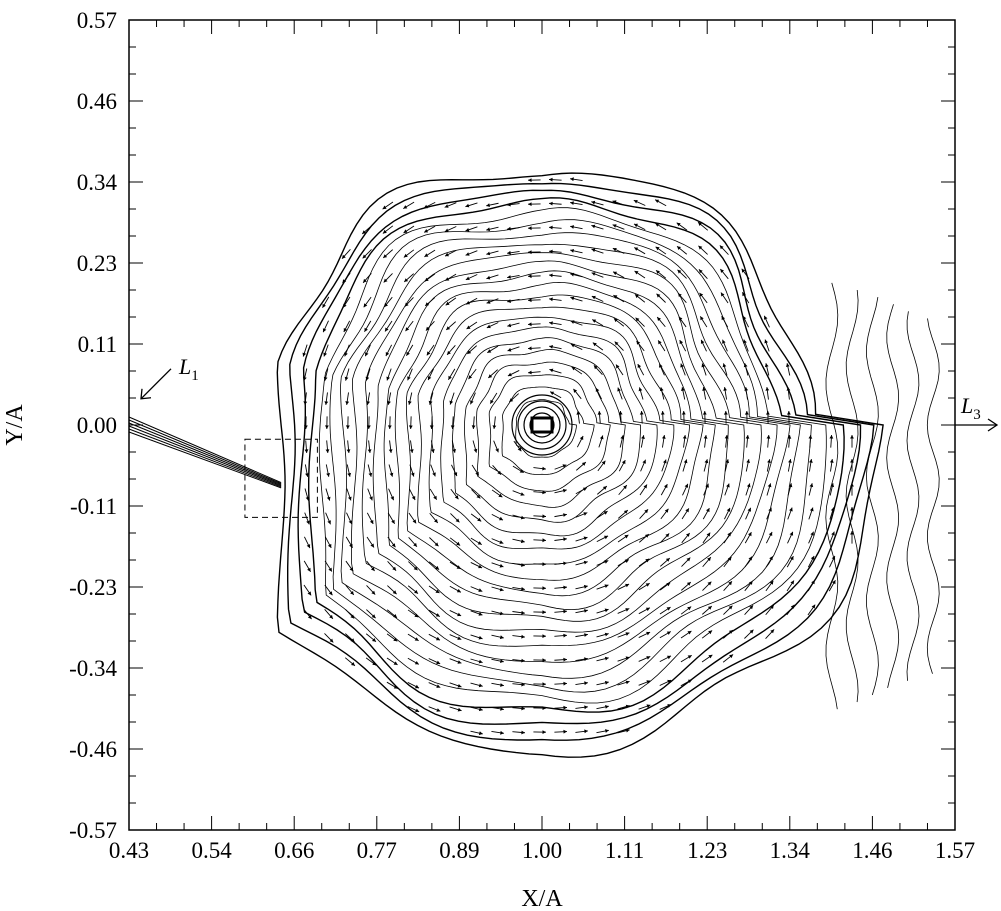 The height and width of the screenshot is (911, 1001). I want to click on y-tick-label: -0.34, so click(93, 668).